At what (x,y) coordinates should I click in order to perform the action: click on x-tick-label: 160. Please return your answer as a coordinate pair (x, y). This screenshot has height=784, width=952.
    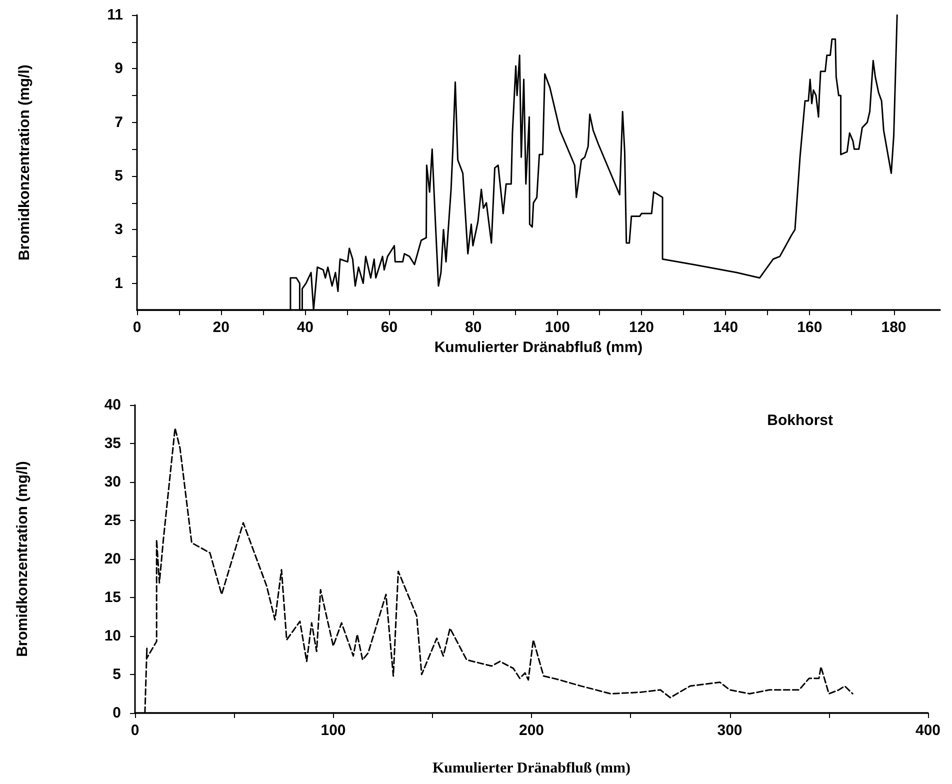
    Looking at the image, I should click on (809, 327).